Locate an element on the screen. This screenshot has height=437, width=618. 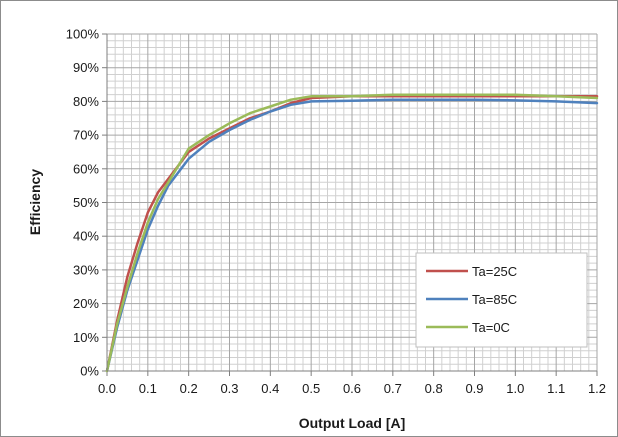
y-tick-label: 100% is located at coordinates (83, 34).